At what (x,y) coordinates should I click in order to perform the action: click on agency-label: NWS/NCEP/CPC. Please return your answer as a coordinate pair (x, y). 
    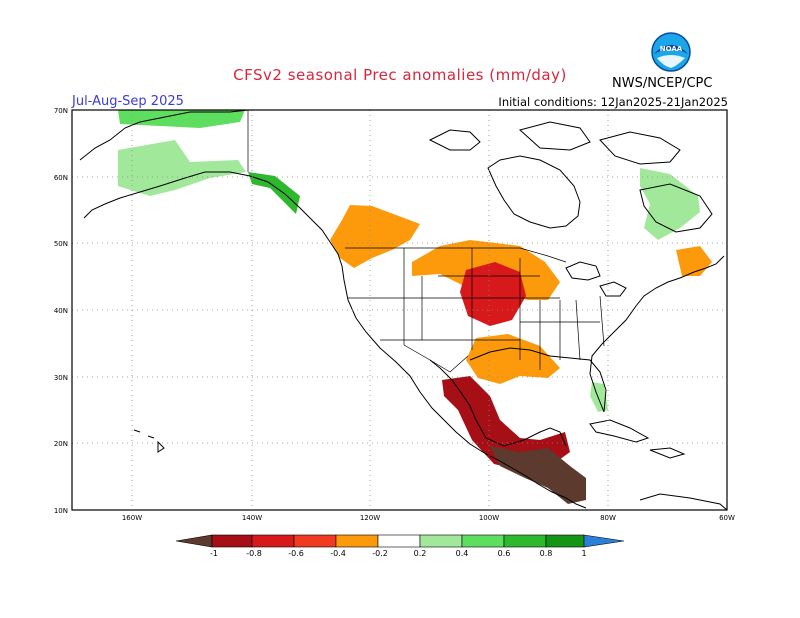
    Looking at the image, I should click on (662, 83).